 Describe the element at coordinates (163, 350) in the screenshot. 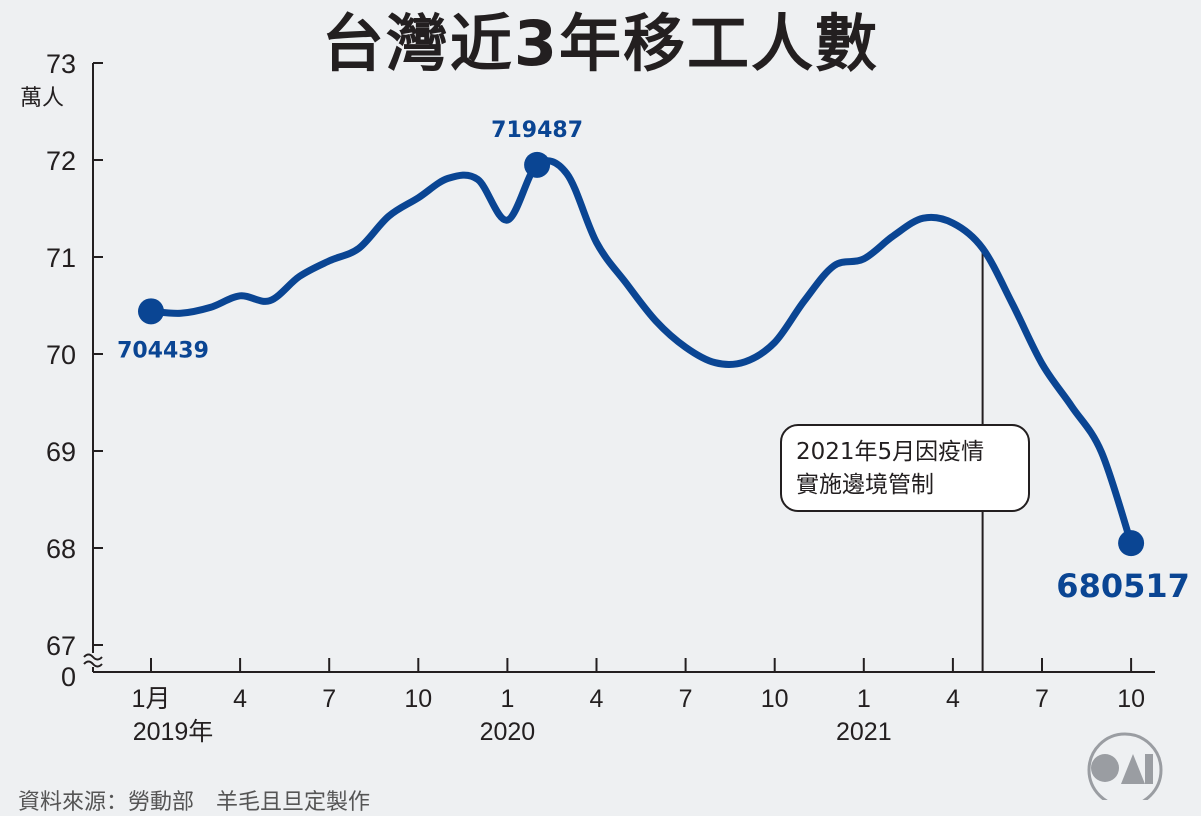

I see `data-label: 704439` at that location.